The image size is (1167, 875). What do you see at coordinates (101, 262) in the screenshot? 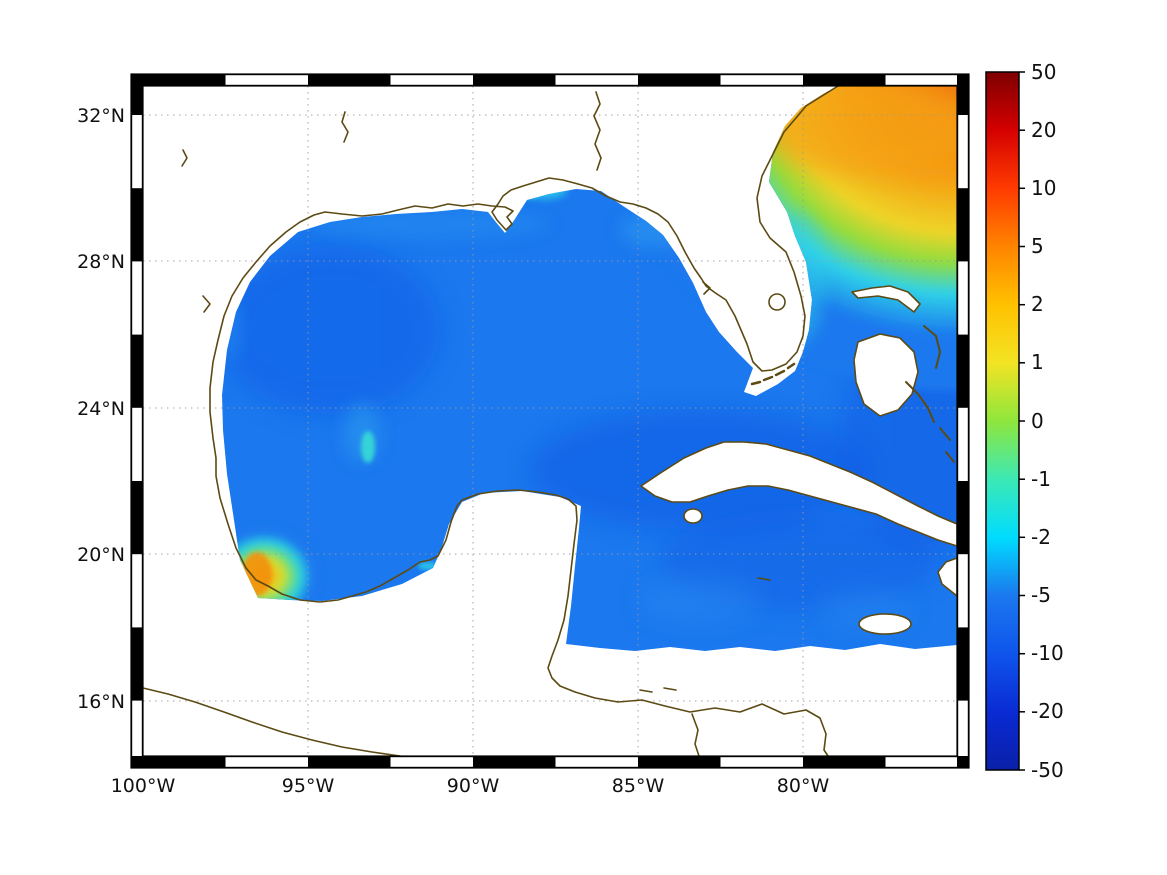
I see `y-tick-label-28n: 28°N` at bounding box center [101, 262].